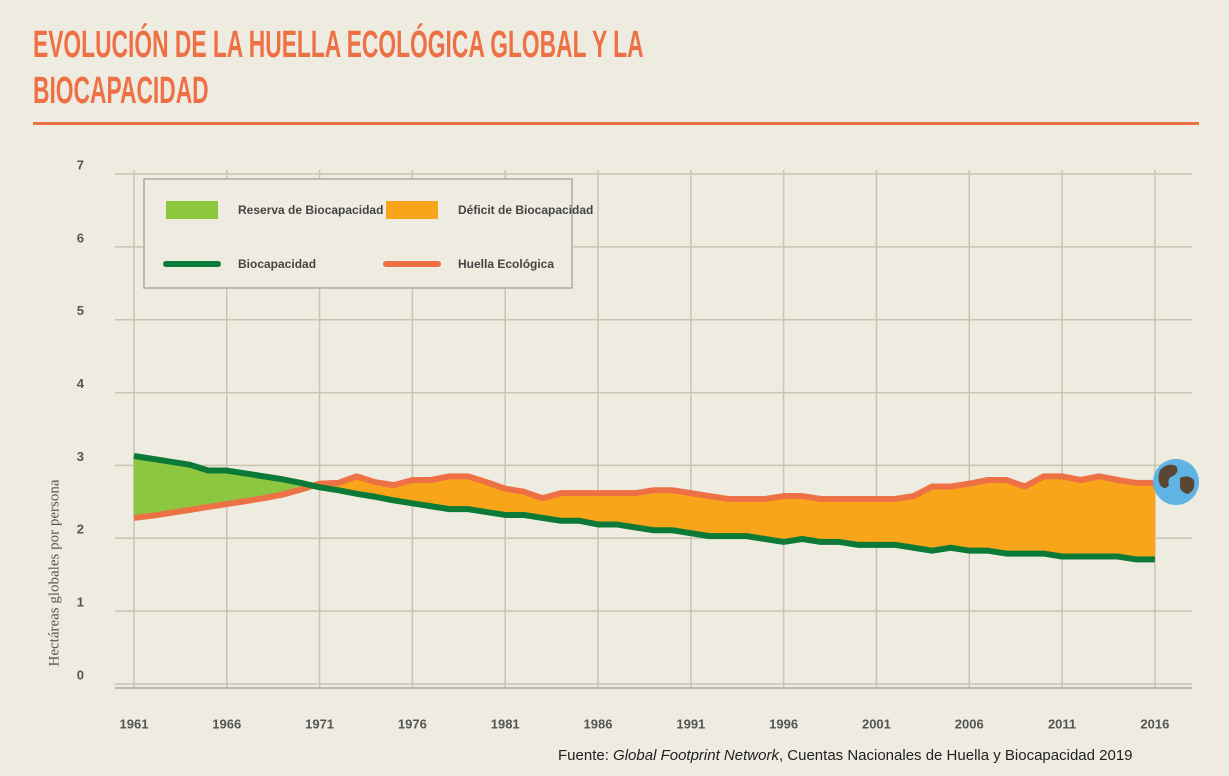 This screenshot has width=1229, height=776. I want to click on y-tick-label: 1, so click(80, 602).